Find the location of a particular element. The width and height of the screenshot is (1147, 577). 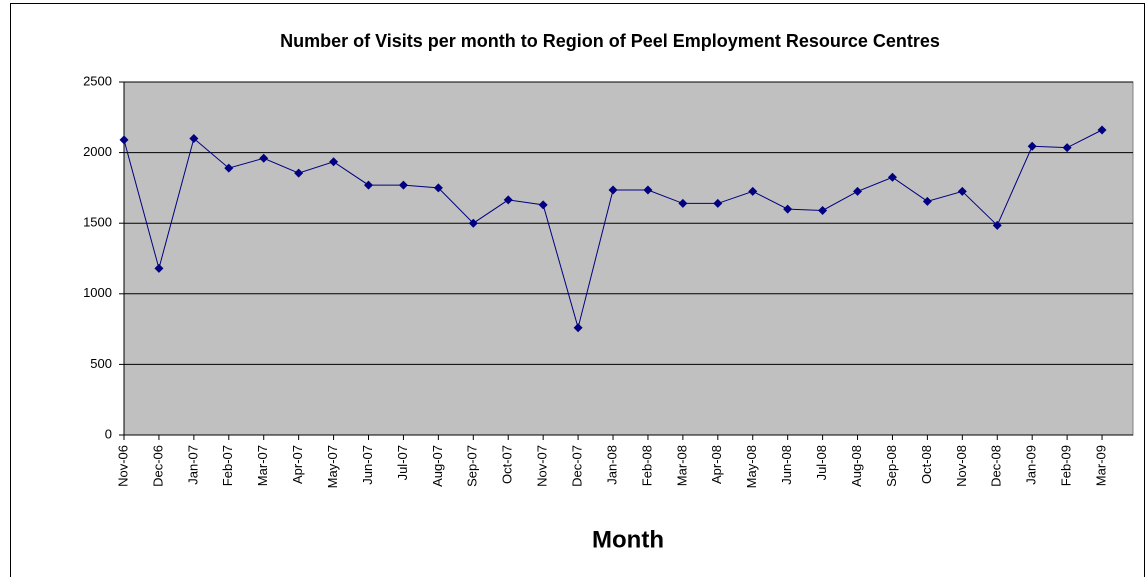

x-tick-label: Jan-07 is located at coordinates (192, 465).